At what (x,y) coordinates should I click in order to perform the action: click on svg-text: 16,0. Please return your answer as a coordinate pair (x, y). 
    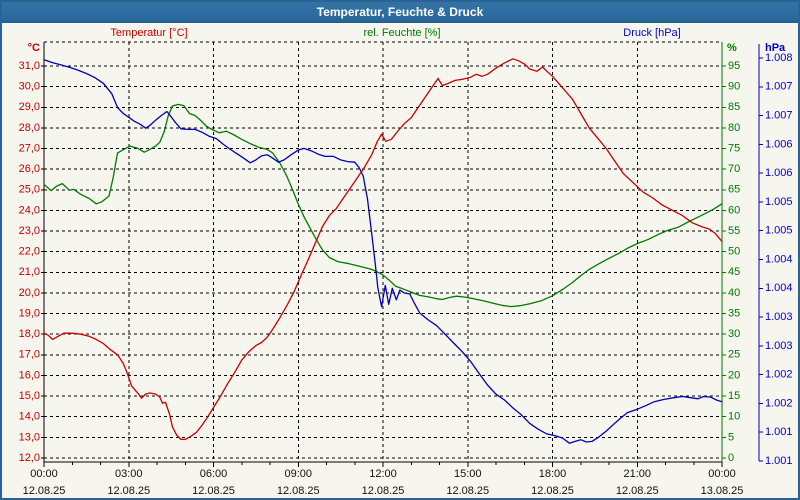
    Looking at the image, I should click on (29, 375).